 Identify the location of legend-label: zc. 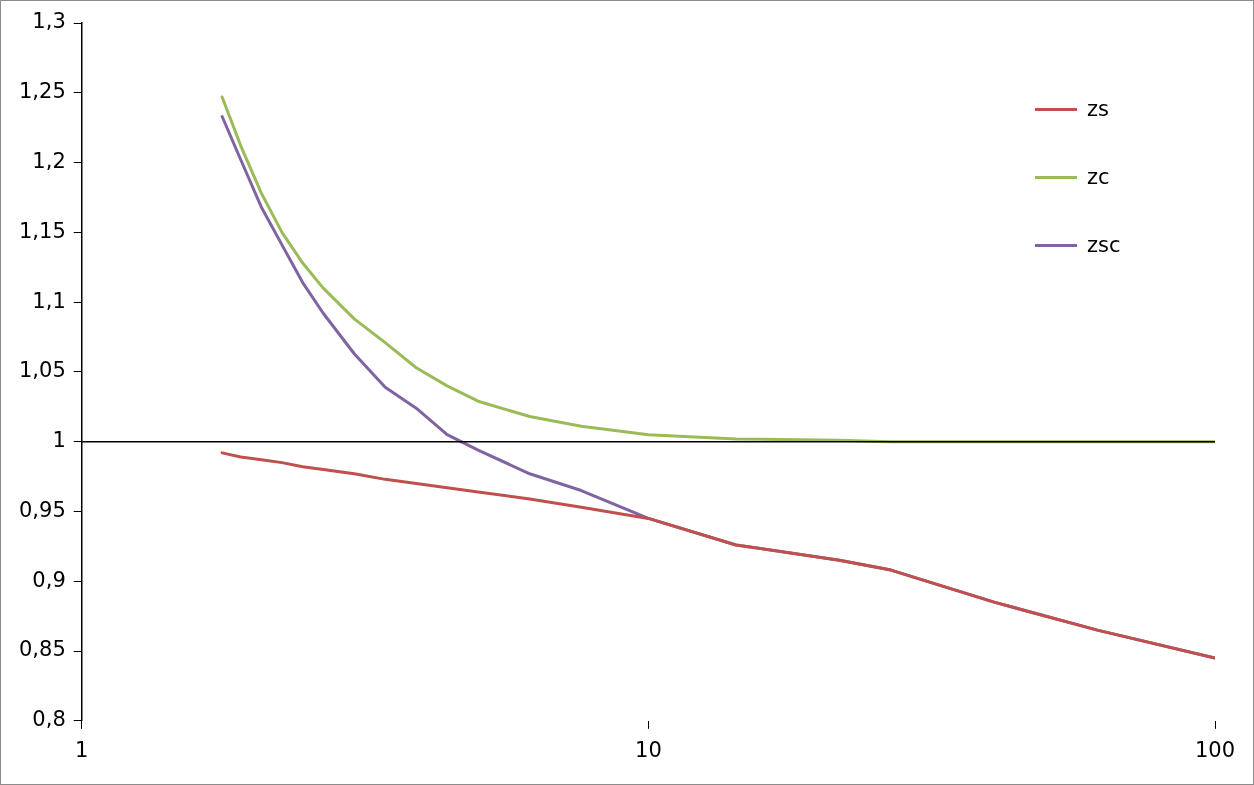
(1098, 177).